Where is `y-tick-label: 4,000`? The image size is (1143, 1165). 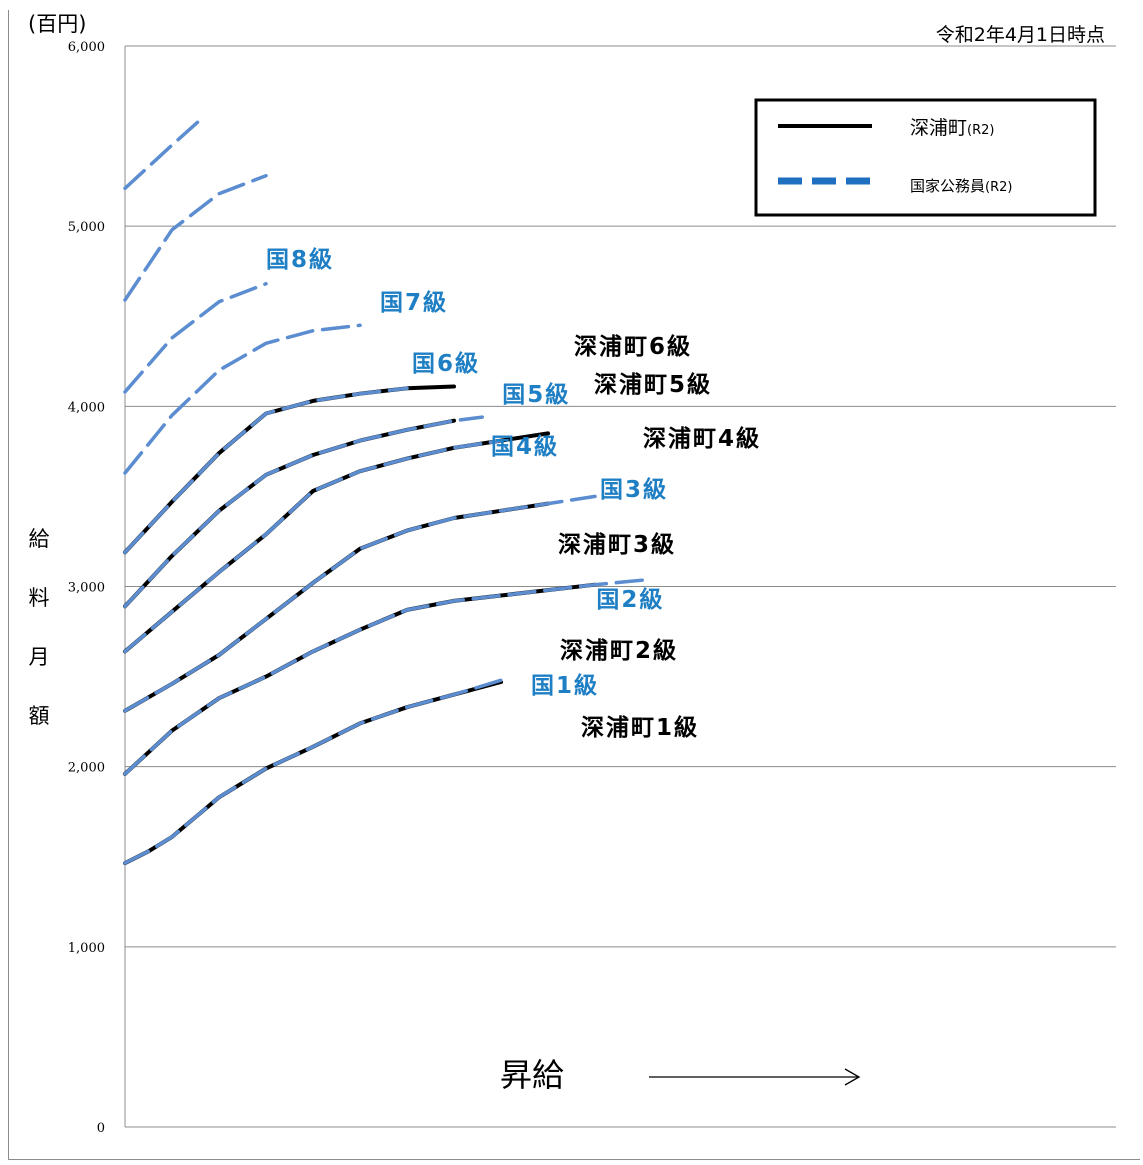 y-tick-label: 4,000 is located at coordinates (86, 407).